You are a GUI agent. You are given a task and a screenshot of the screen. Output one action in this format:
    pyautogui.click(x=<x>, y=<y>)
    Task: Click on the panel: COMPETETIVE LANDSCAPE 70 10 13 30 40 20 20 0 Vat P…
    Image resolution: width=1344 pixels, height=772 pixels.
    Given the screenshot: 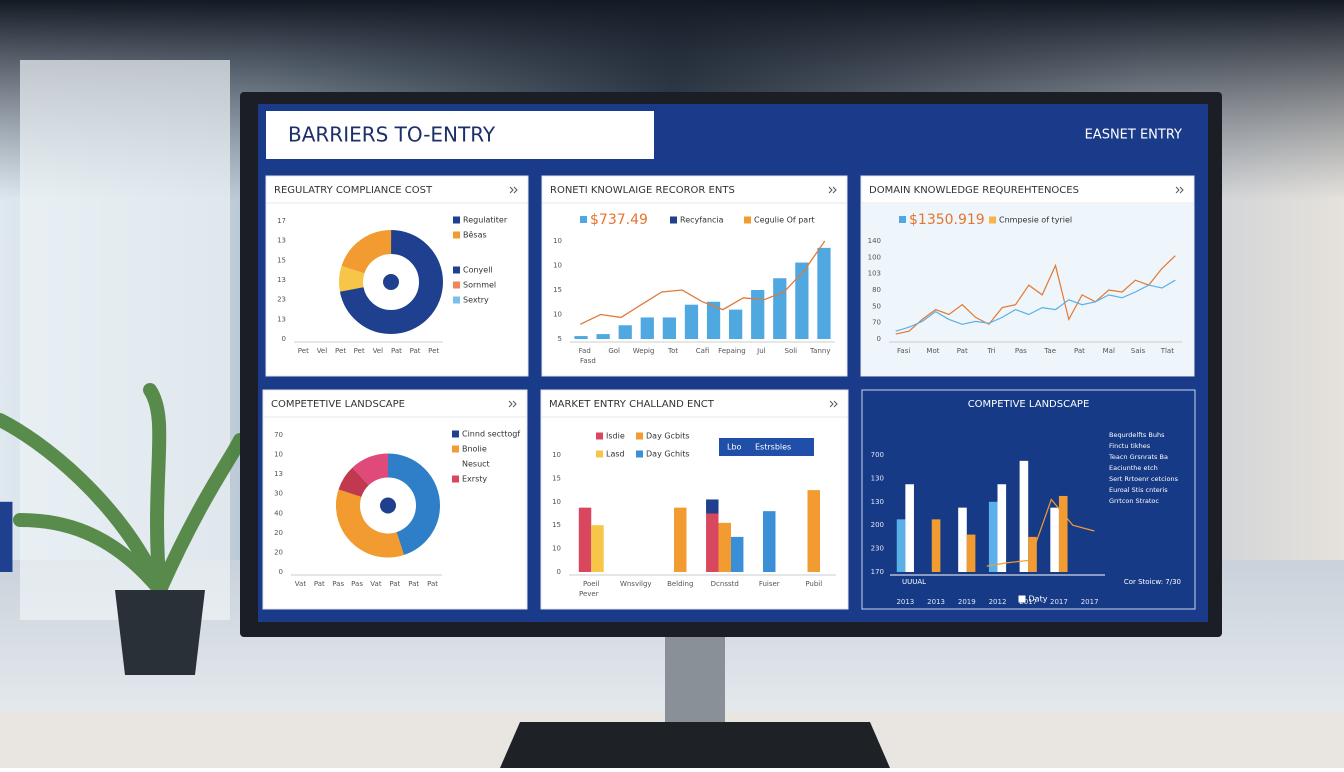 What is the action you would take?
    pyautogui.click(x=395, y=499)
    